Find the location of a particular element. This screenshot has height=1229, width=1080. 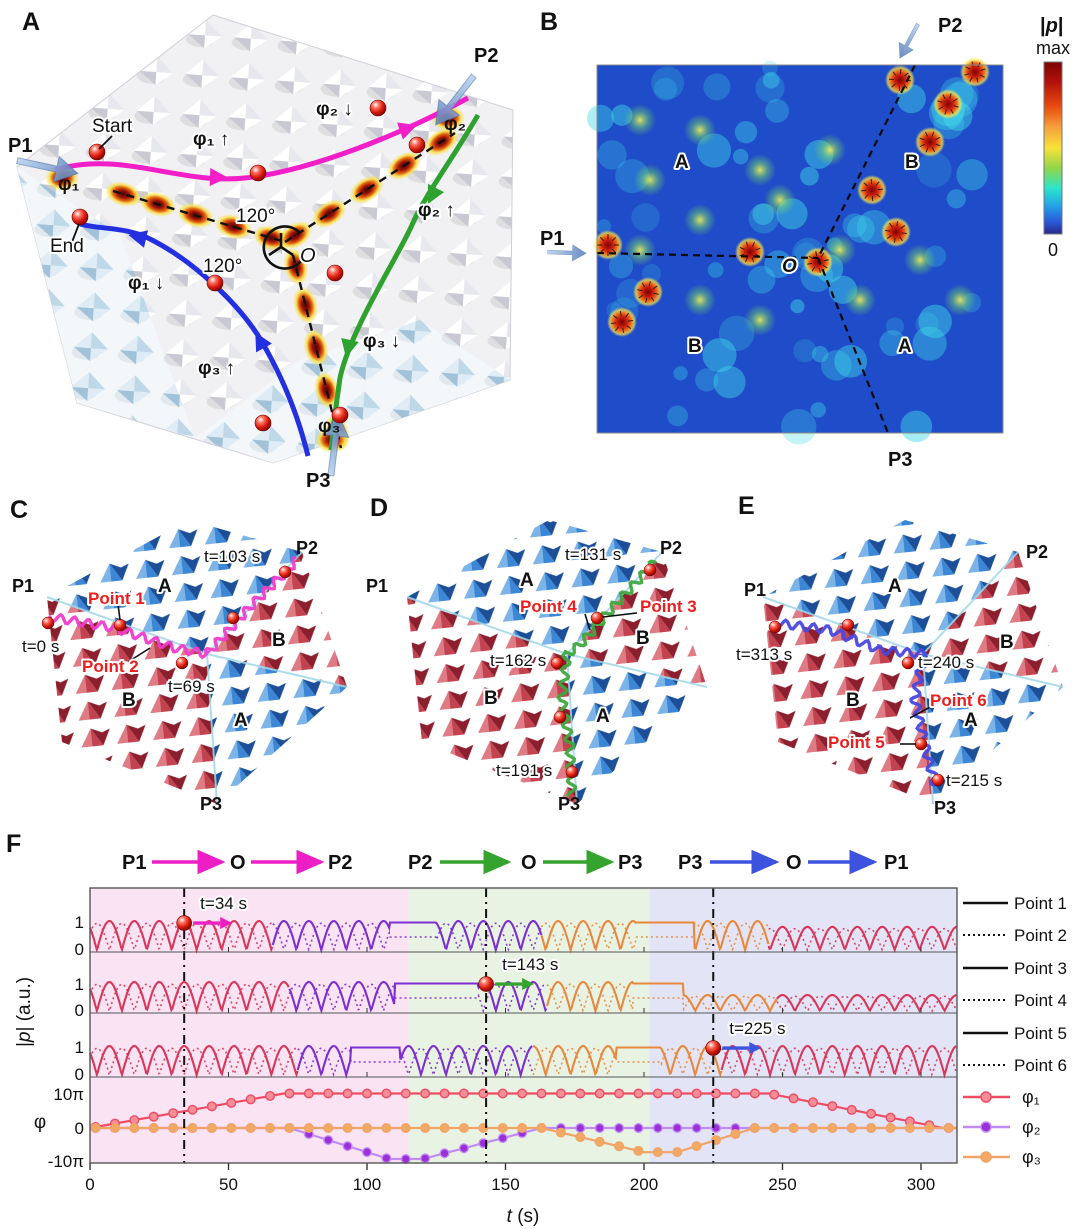

heat-blob is located at coordinates (366, 190).